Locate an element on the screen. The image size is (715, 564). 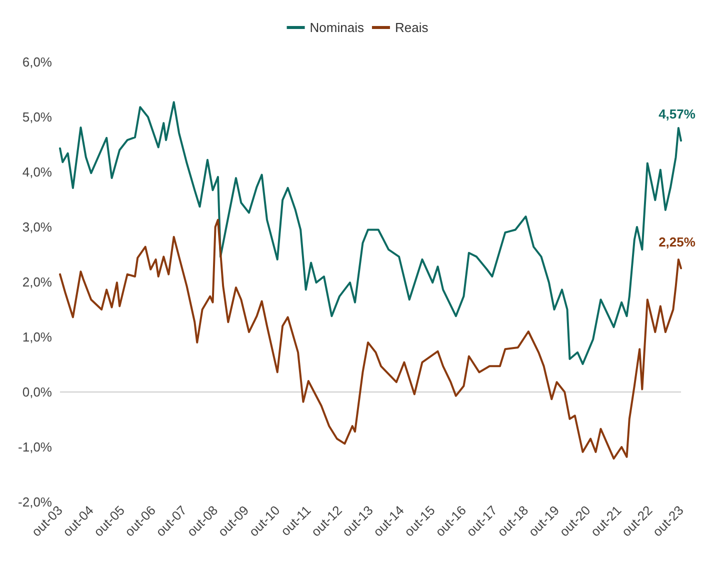
y-tick-label: 5,0% is located at coordinates (37, 117).